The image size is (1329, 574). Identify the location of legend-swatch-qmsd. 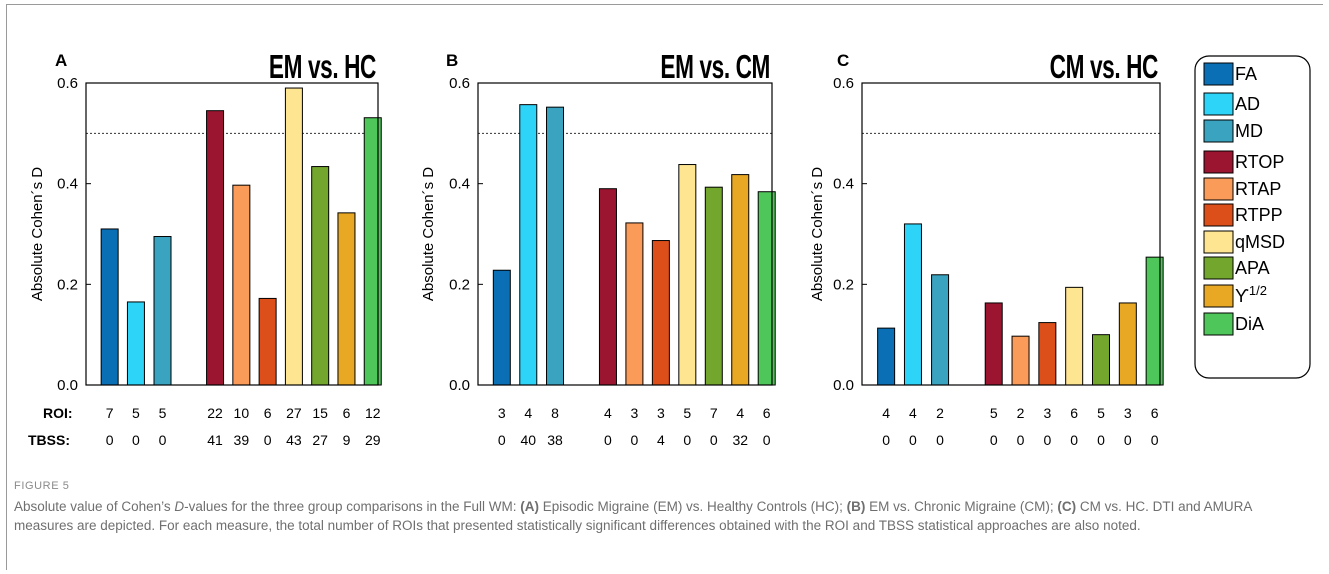
(1218, 242).